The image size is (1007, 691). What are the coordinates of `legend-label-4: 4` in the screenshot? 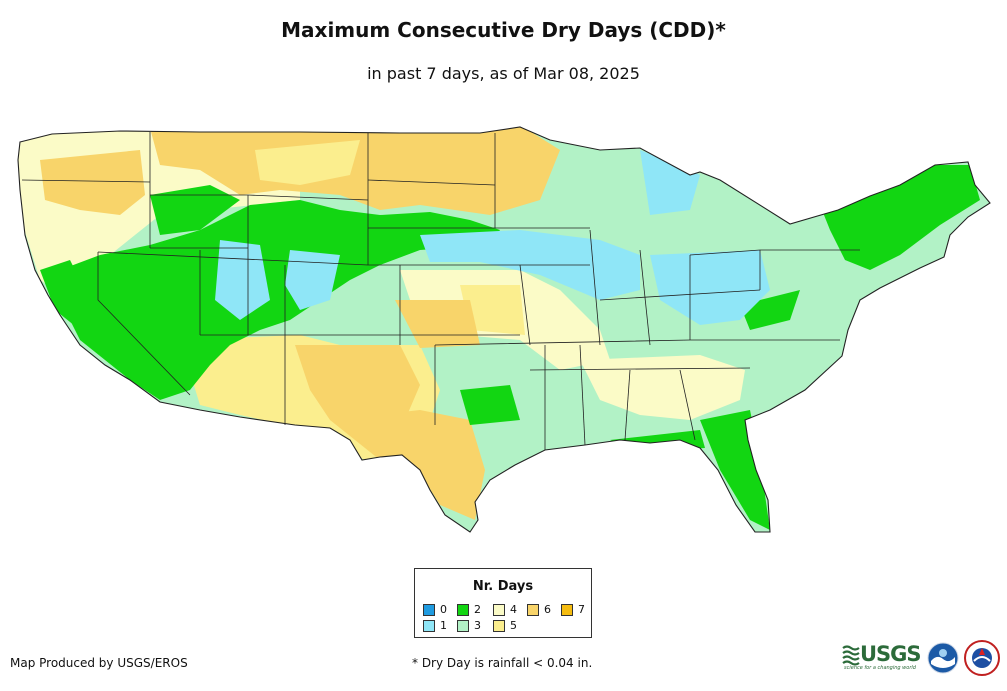 It's located at (513, 609).